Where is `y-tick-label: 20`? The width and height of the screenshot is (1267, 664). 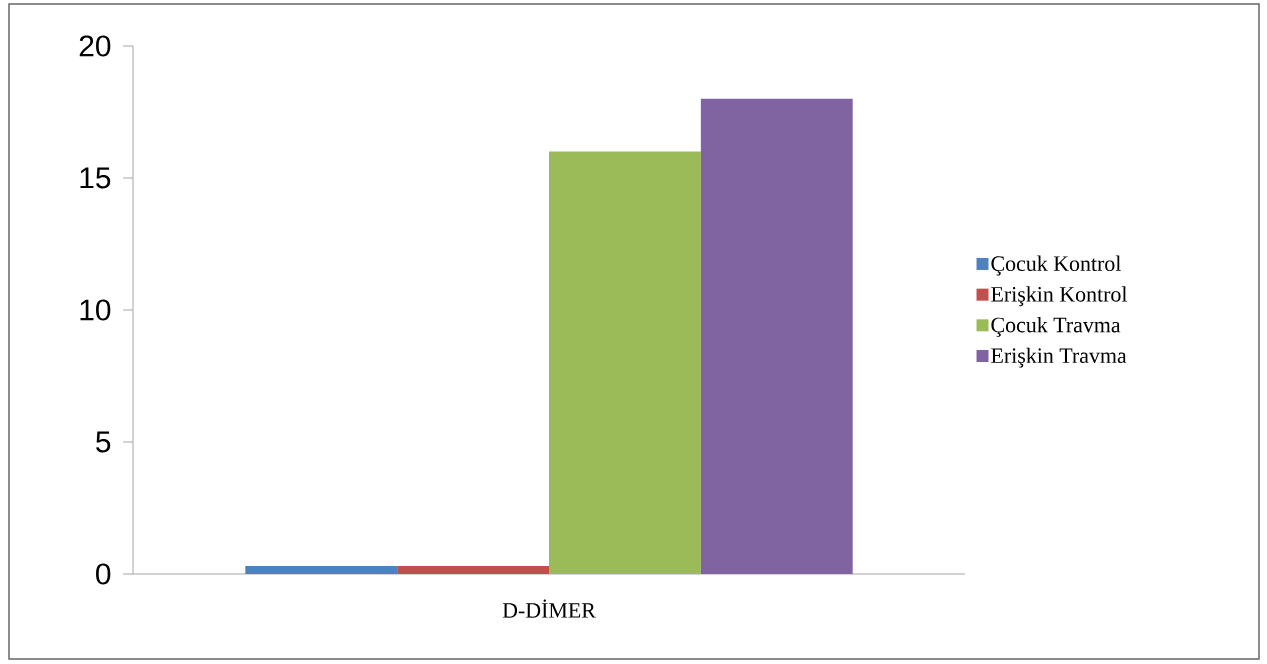
y-tick-label: 20 is located at coordinates (95, 46).